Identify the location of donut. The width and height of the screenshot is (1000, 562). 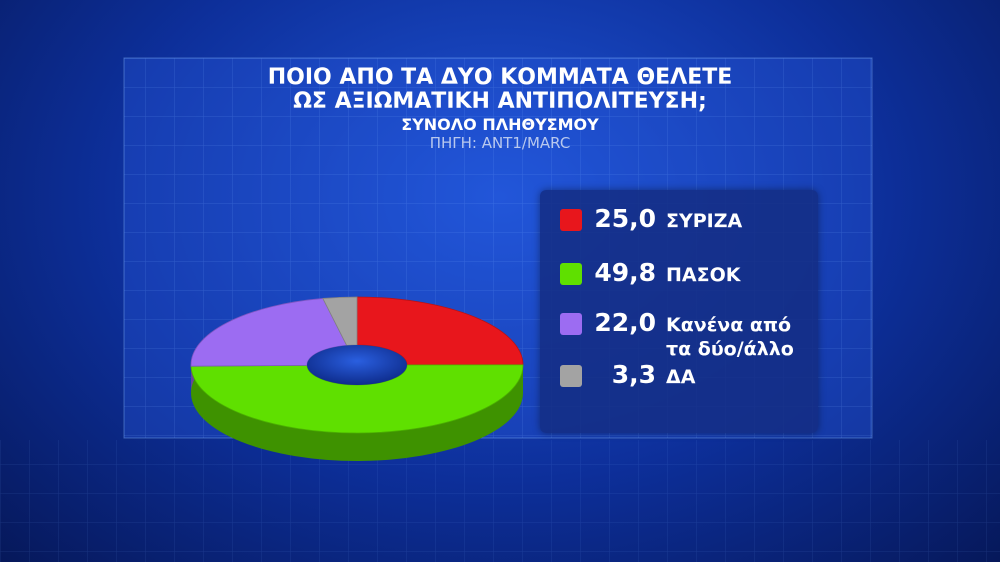
(357, 378).